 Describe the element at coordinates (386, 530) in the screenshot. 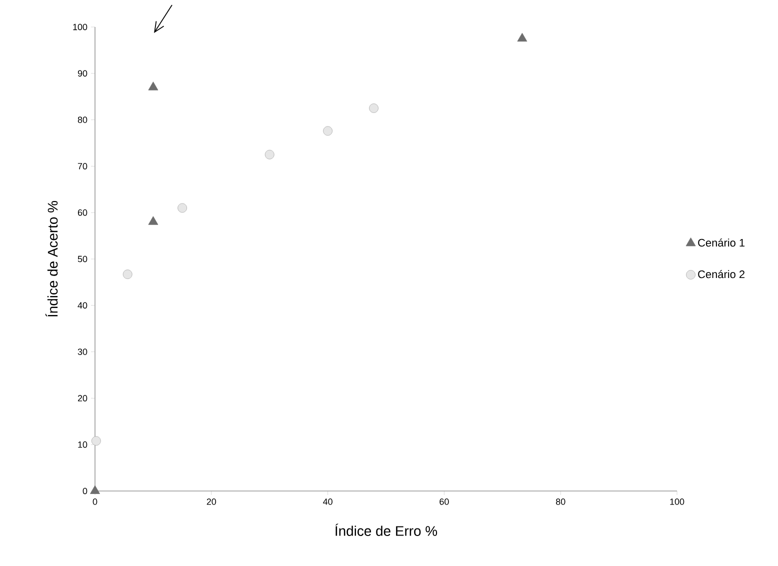

I see `x-axis-title: Índice de Erro %` at that location.